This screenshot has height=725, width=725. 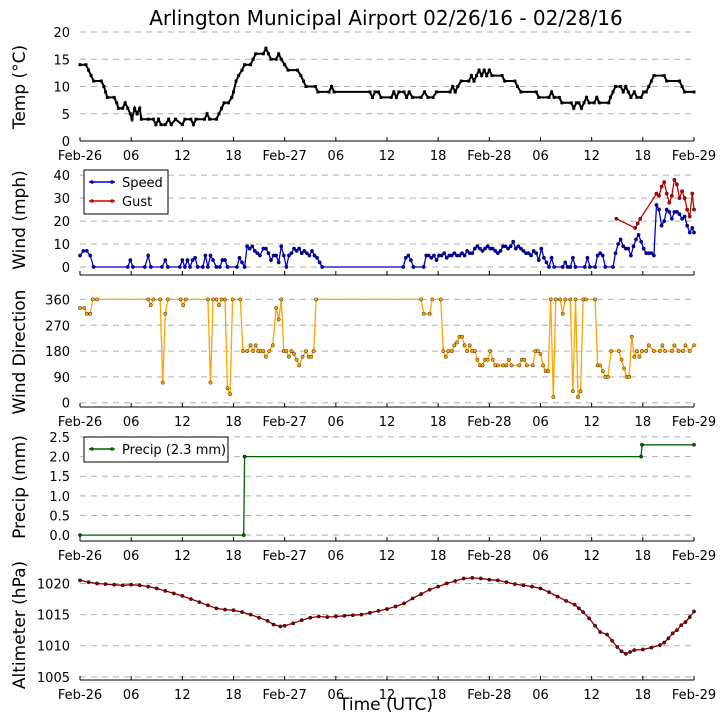 What do you see at coordinates (694, 556) in the screenshot?
I see `precip-xtick-label: Feb-29` at bounding box center [694, 556].